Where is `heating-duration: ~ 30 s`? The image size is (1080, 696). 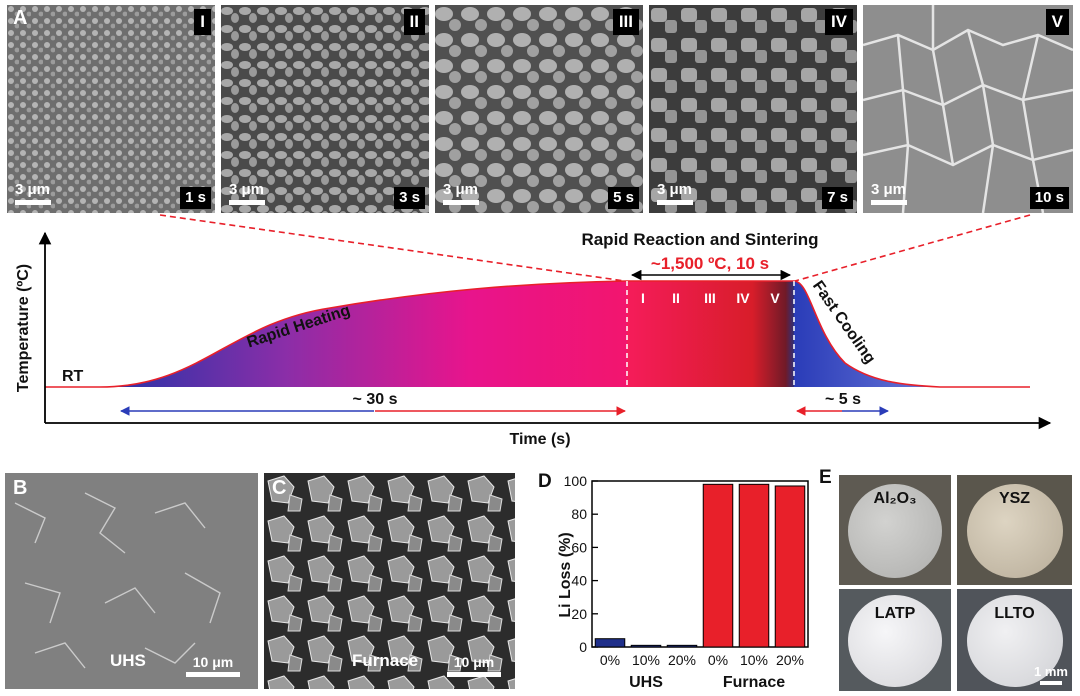
heating-duration: ~ 30 s is located at coordinates (375, 399).